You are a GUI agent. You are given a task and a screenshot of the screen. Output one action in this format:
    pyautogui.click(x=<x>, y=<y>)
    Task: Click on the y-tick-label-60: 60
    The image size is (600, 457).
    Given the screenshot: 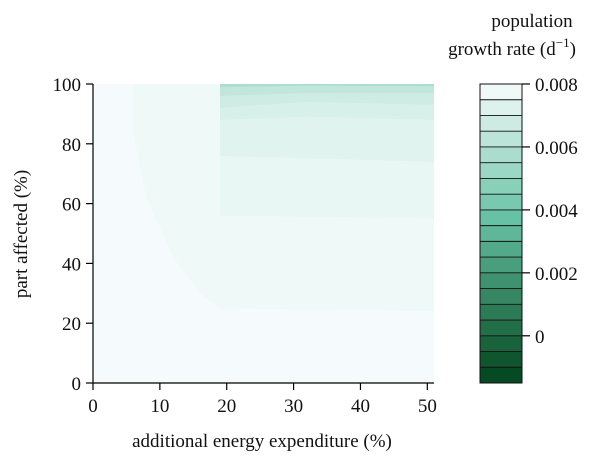 What is the action you would take?
    pyautogui.click(x=71, y=205)
    